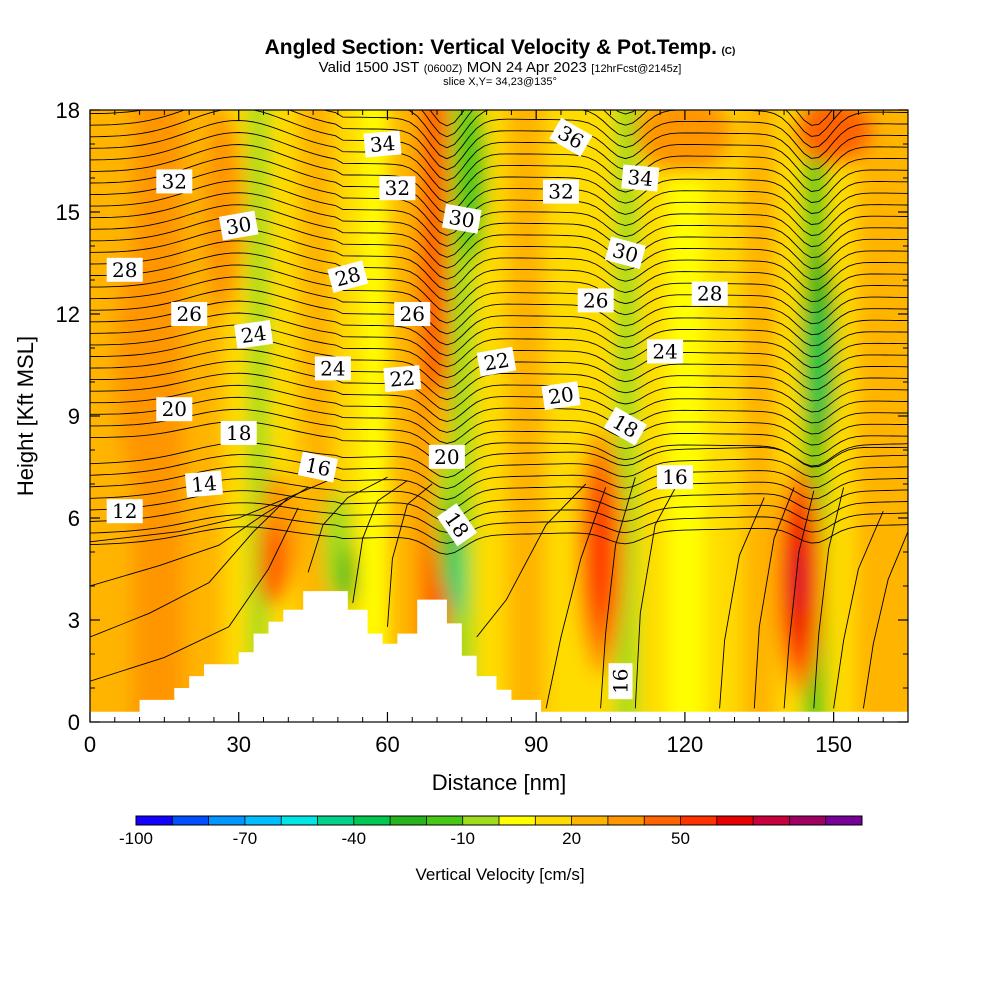 This screenshot has width=1000, height=1000. I want to click on contour-label-text: 34, so click(640, 178).